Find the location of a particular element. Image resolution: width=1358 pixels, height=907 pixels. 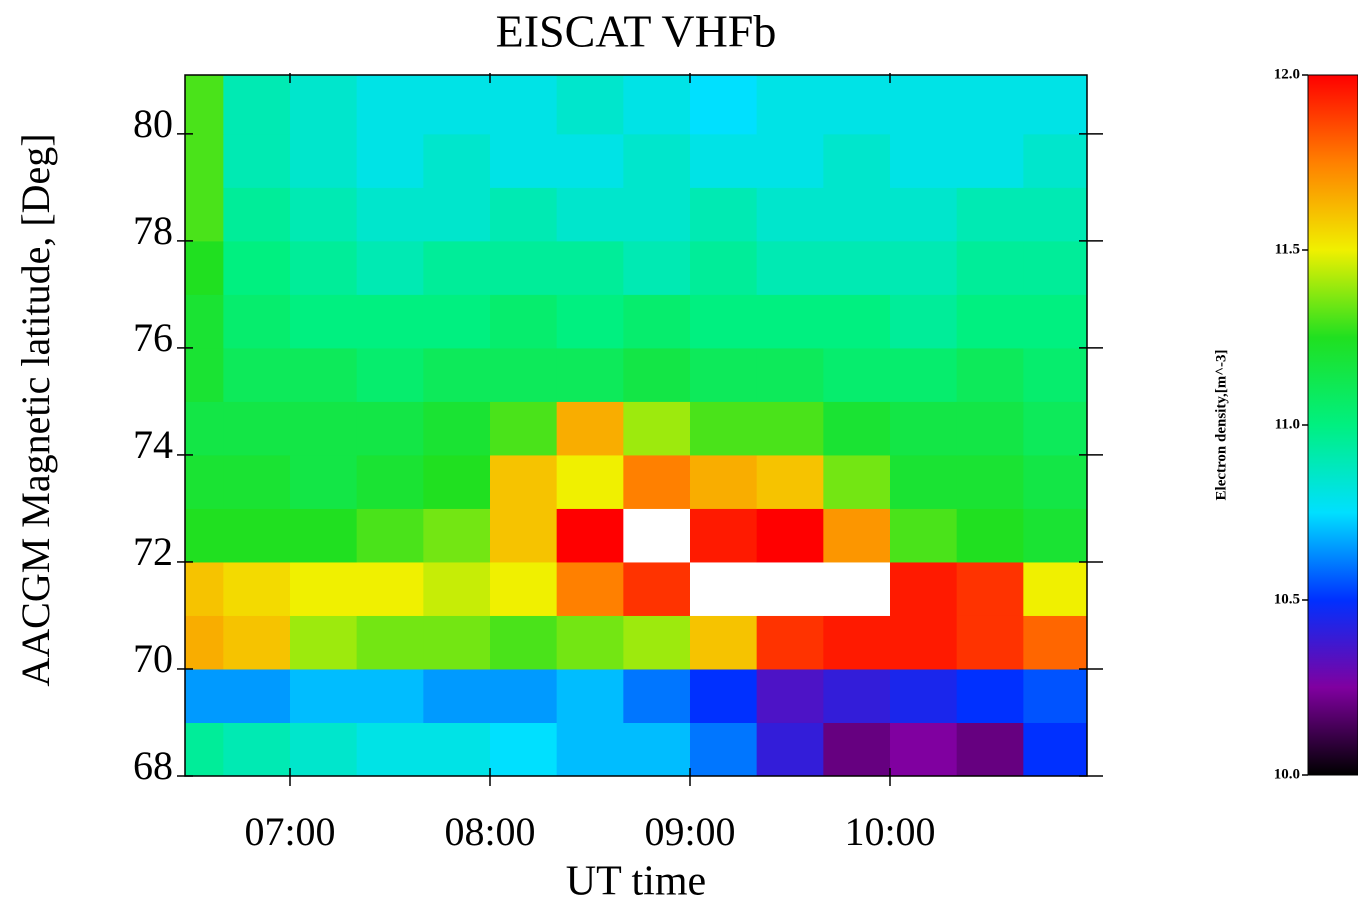

y-tick-label: 72 is located at coordinates (153, 551).